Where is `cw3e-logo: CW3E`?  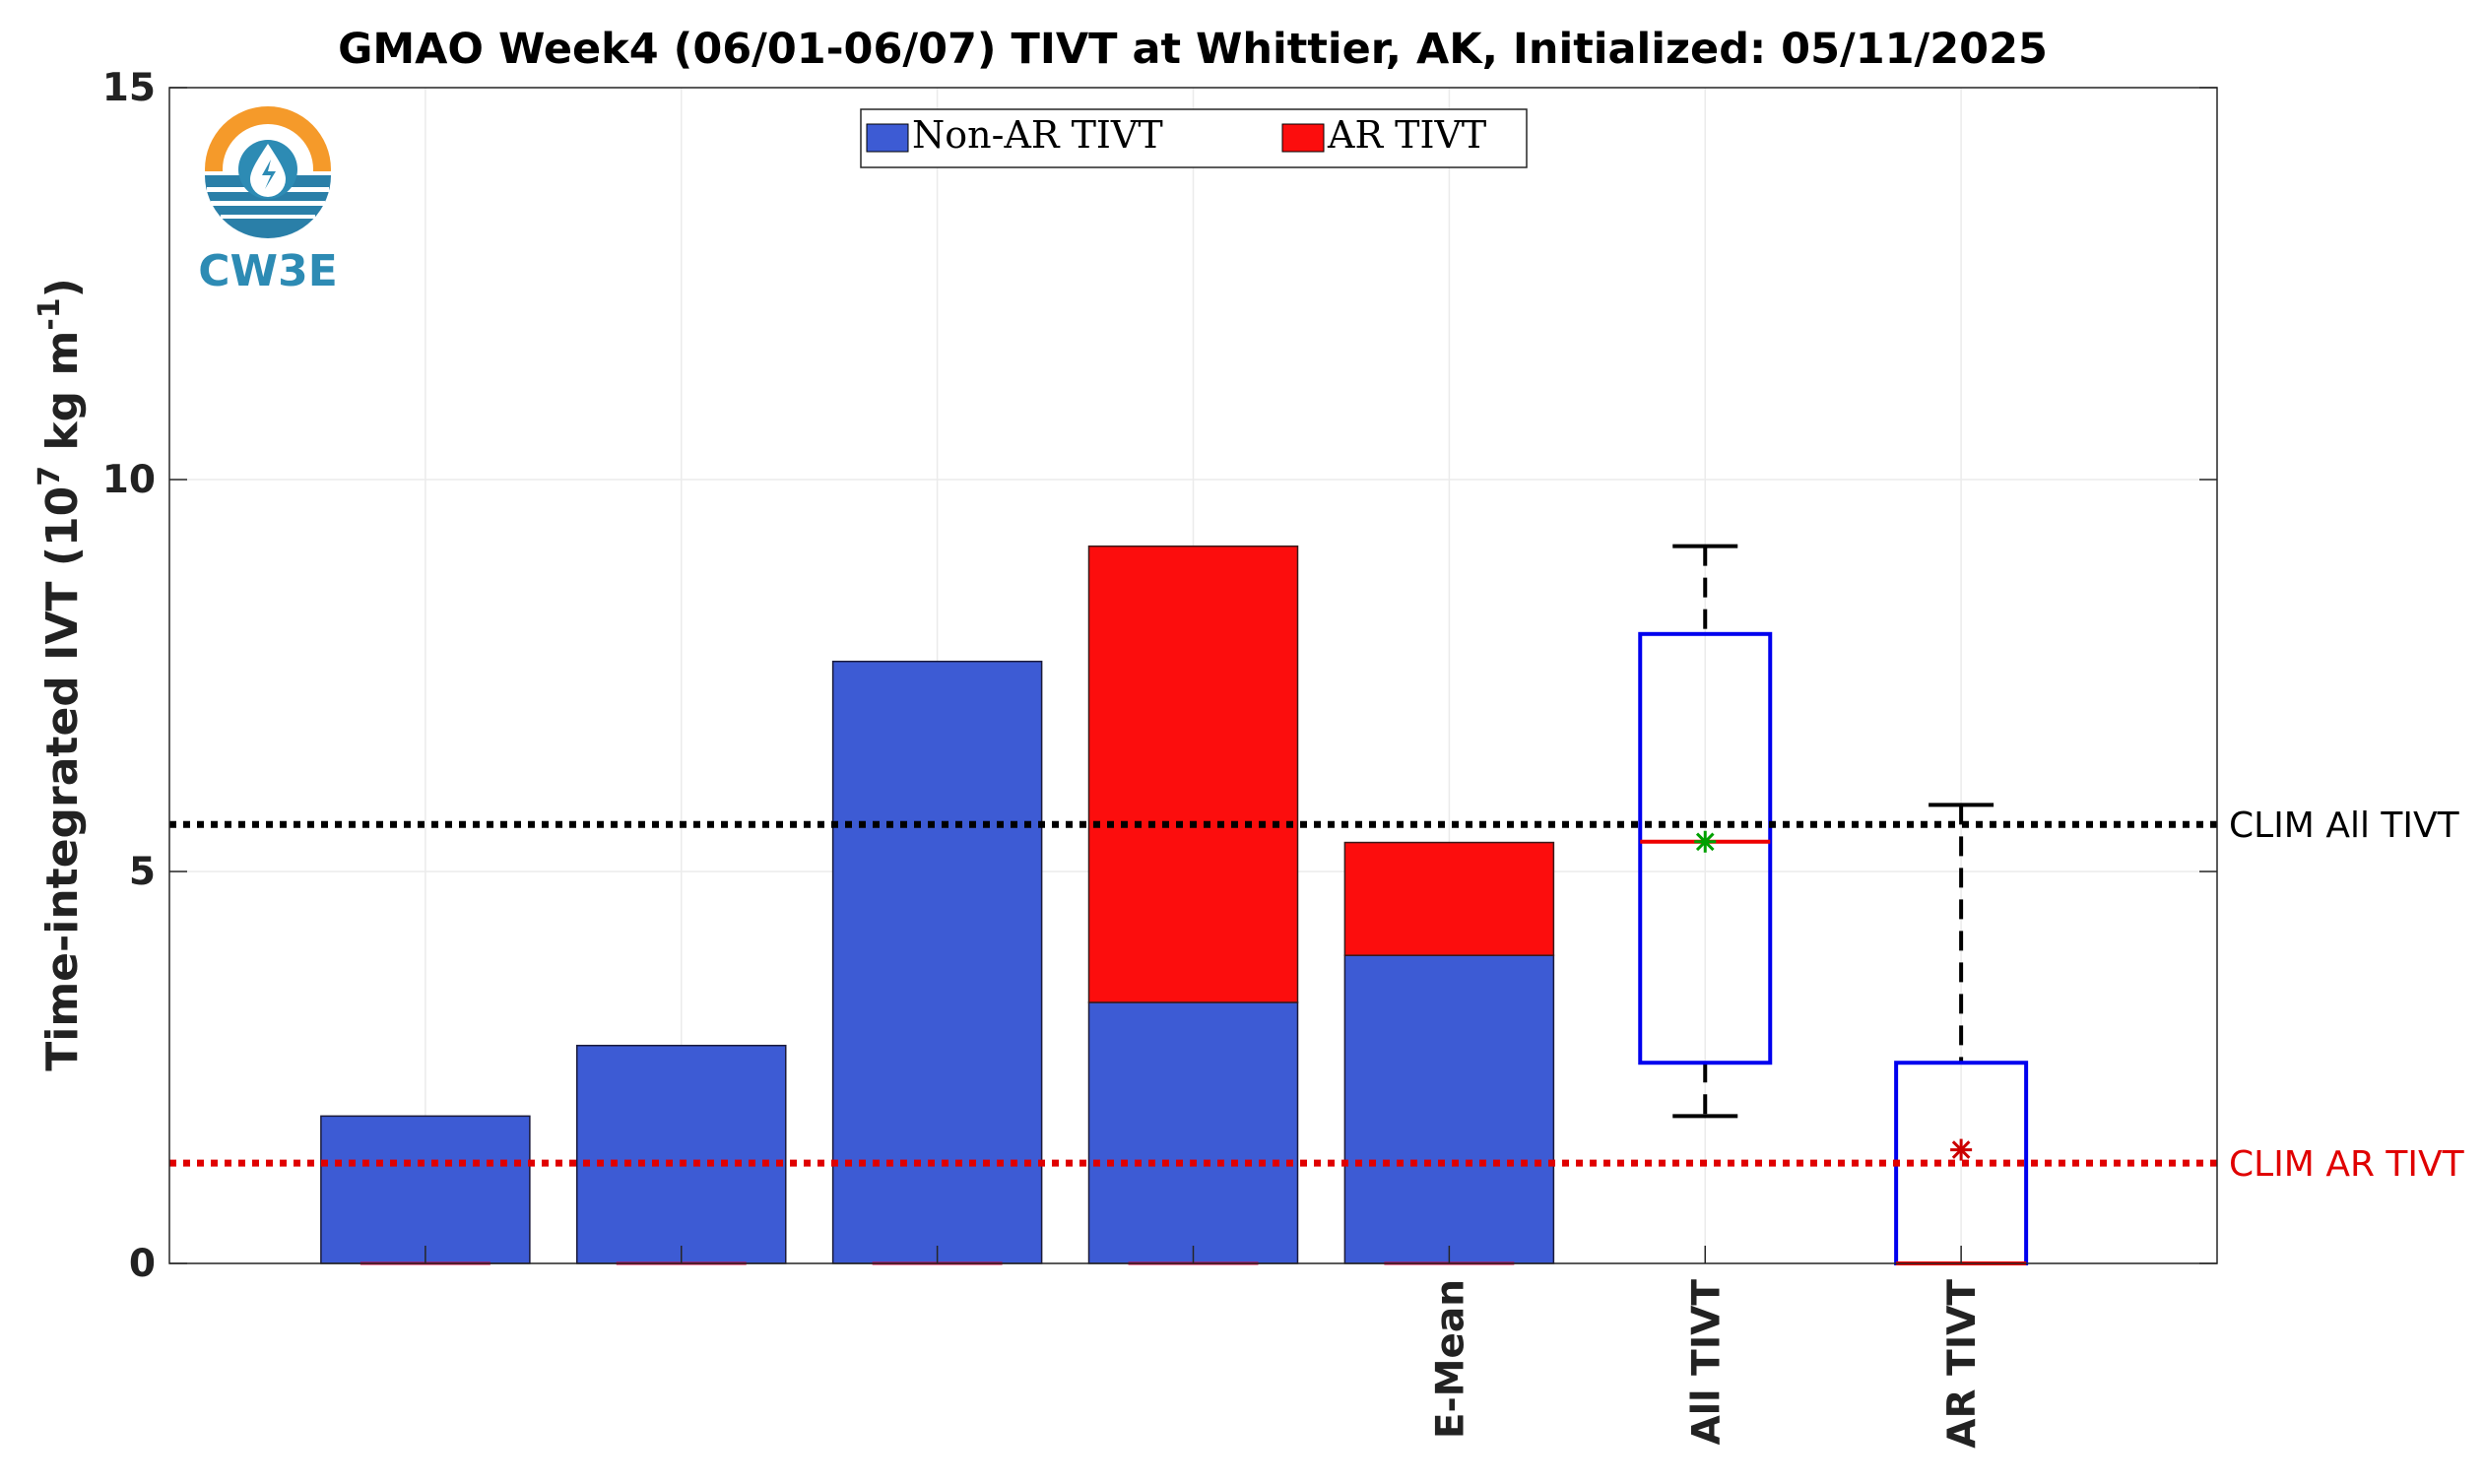
cw3e-logo: CW3E is located at coordinates (268, 201).